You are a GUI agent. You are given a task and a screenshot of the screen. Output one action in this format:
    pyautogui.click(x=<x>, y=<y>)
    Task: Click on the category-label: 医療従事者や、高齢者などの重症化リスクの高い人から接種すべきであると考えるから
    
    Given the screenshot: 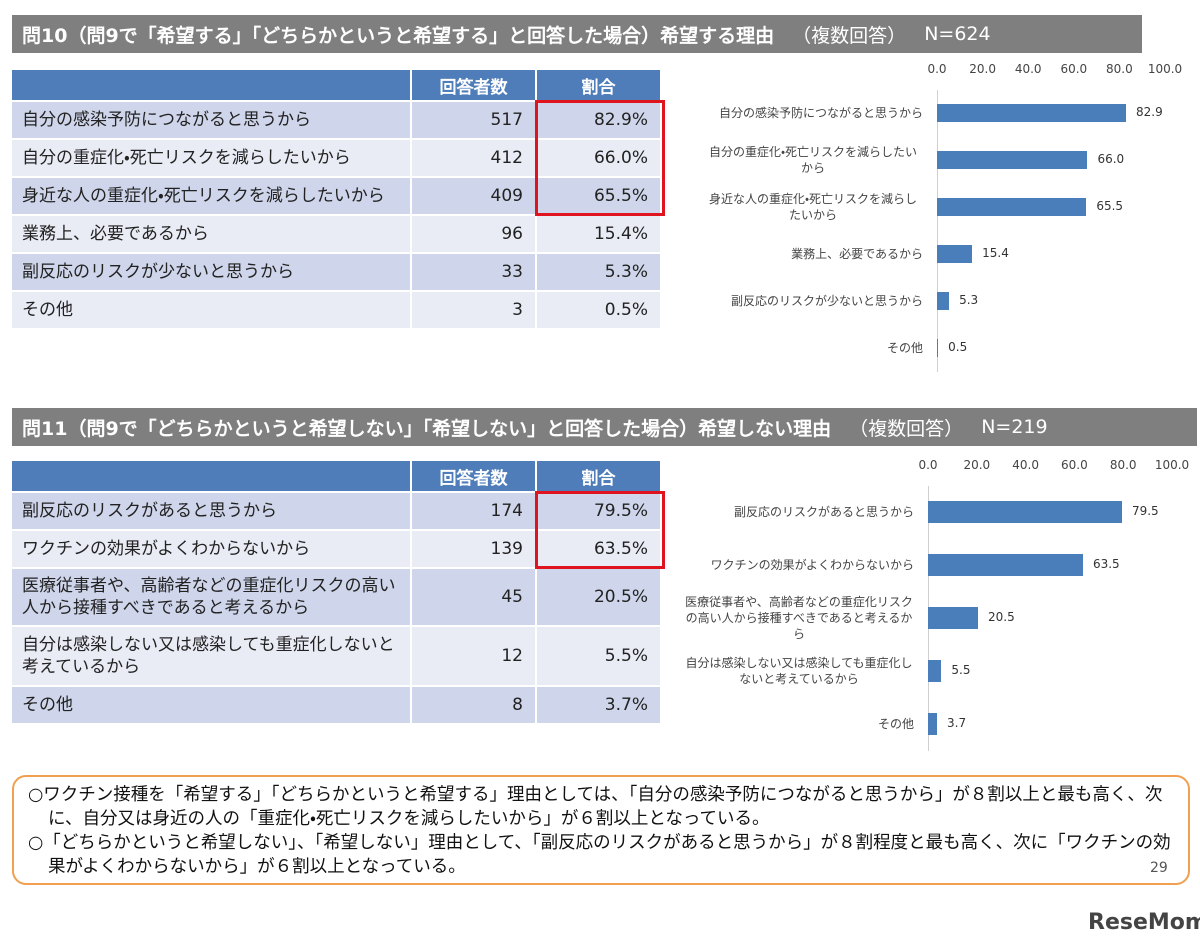 What is the action you would take?
    pyautogui.click(x=799, y=618)
    